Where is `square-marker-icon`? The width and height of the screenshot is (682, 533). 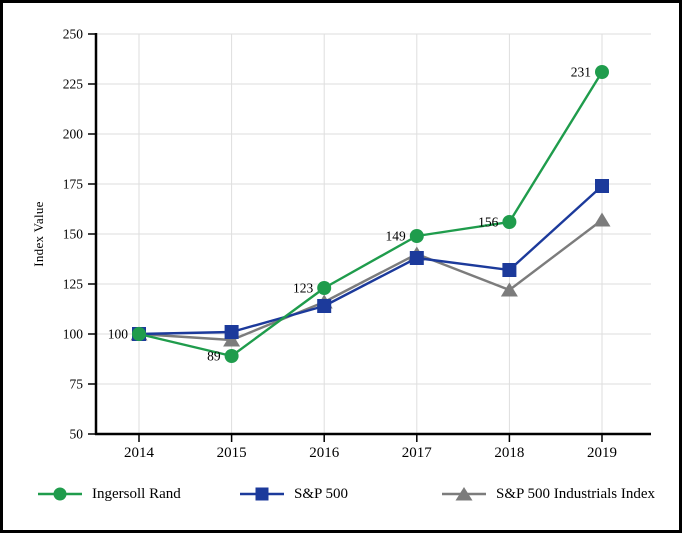
square-marker-icon is located at coordinates (262, 494).